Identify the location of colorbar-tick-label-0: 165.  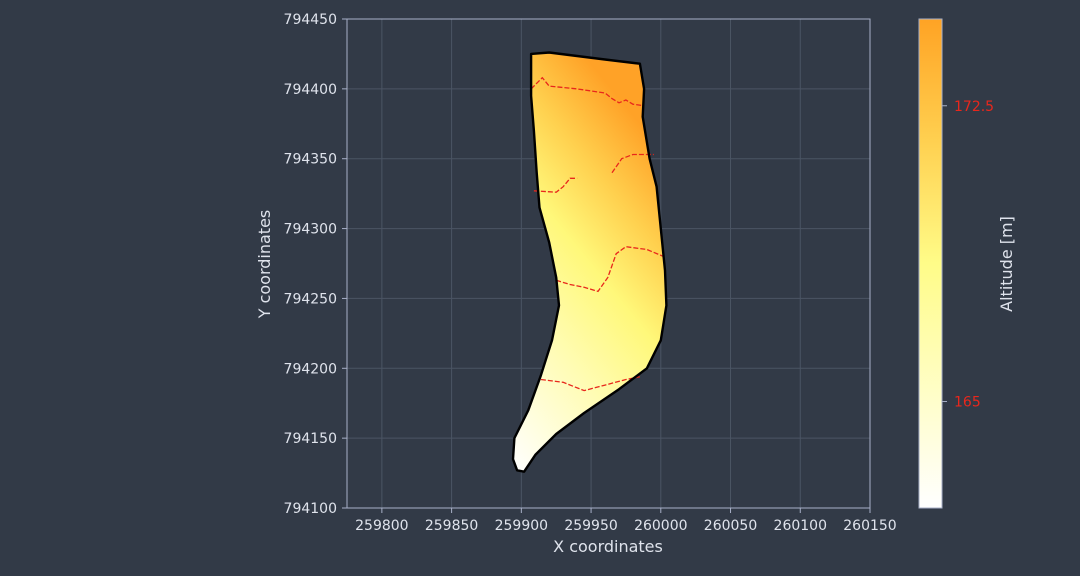
(967, 403).